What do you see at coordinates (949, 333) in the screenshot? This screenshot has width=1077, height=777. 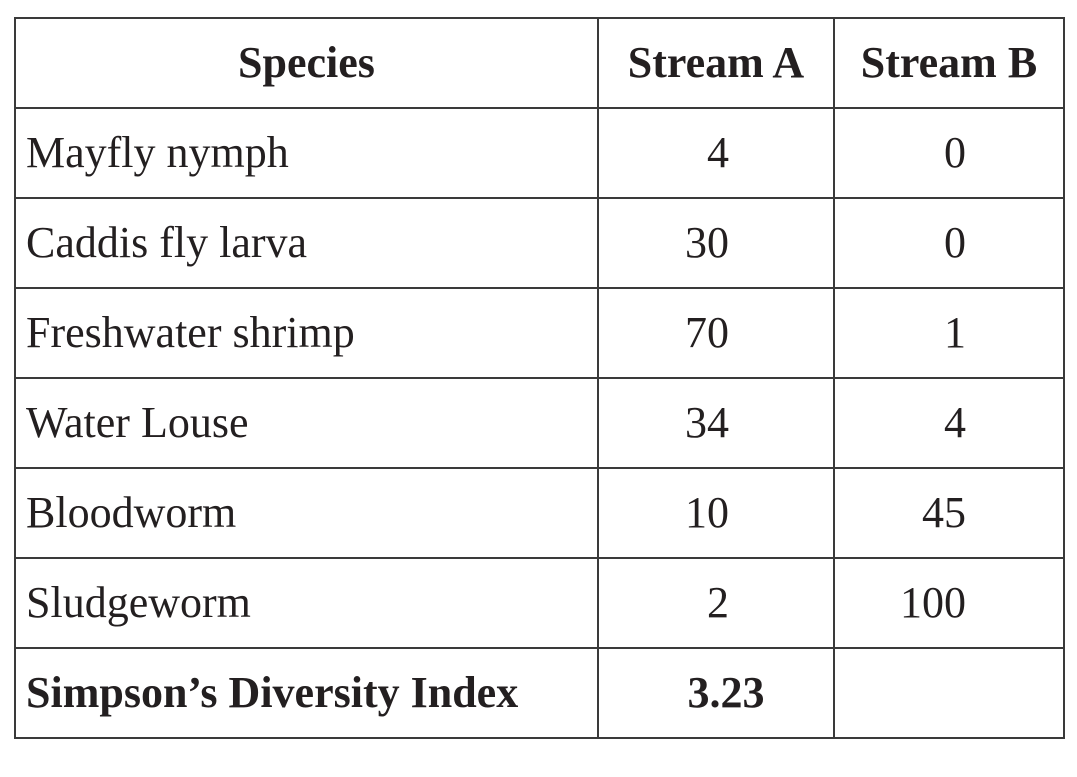 I see `count-cell: 1` at bounding box center [949, 333].